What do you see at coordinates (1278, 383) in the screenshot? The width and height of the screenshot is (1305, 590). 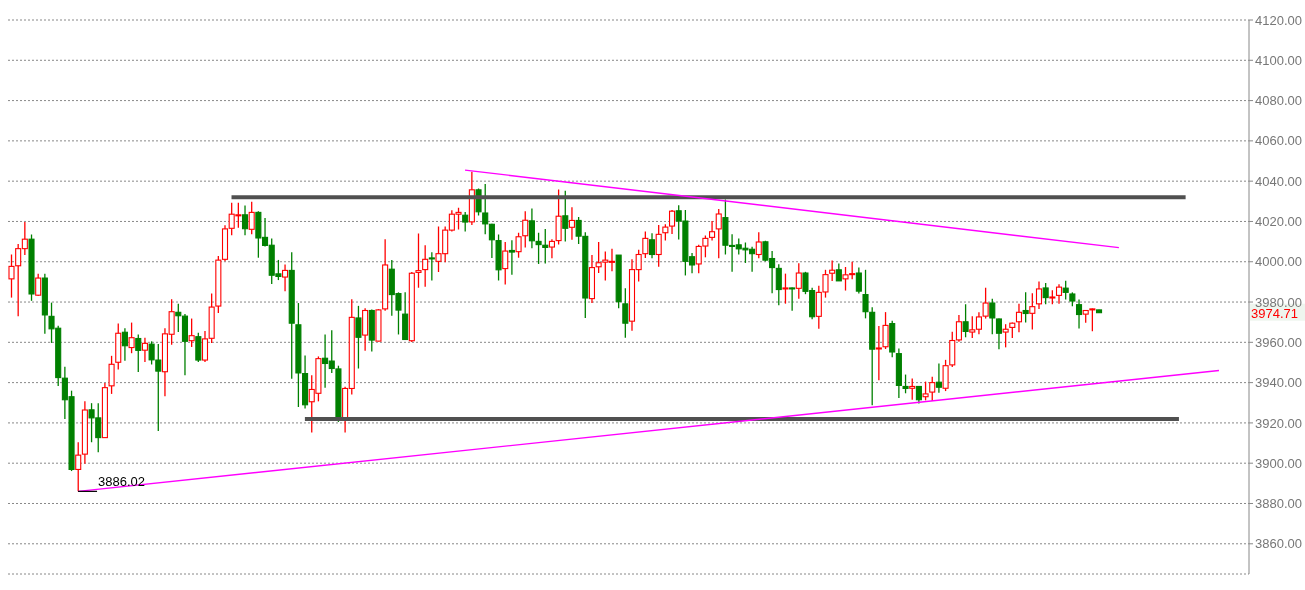 I see `y-tick-label: 3940.00` at bounding box center [1278, 383].